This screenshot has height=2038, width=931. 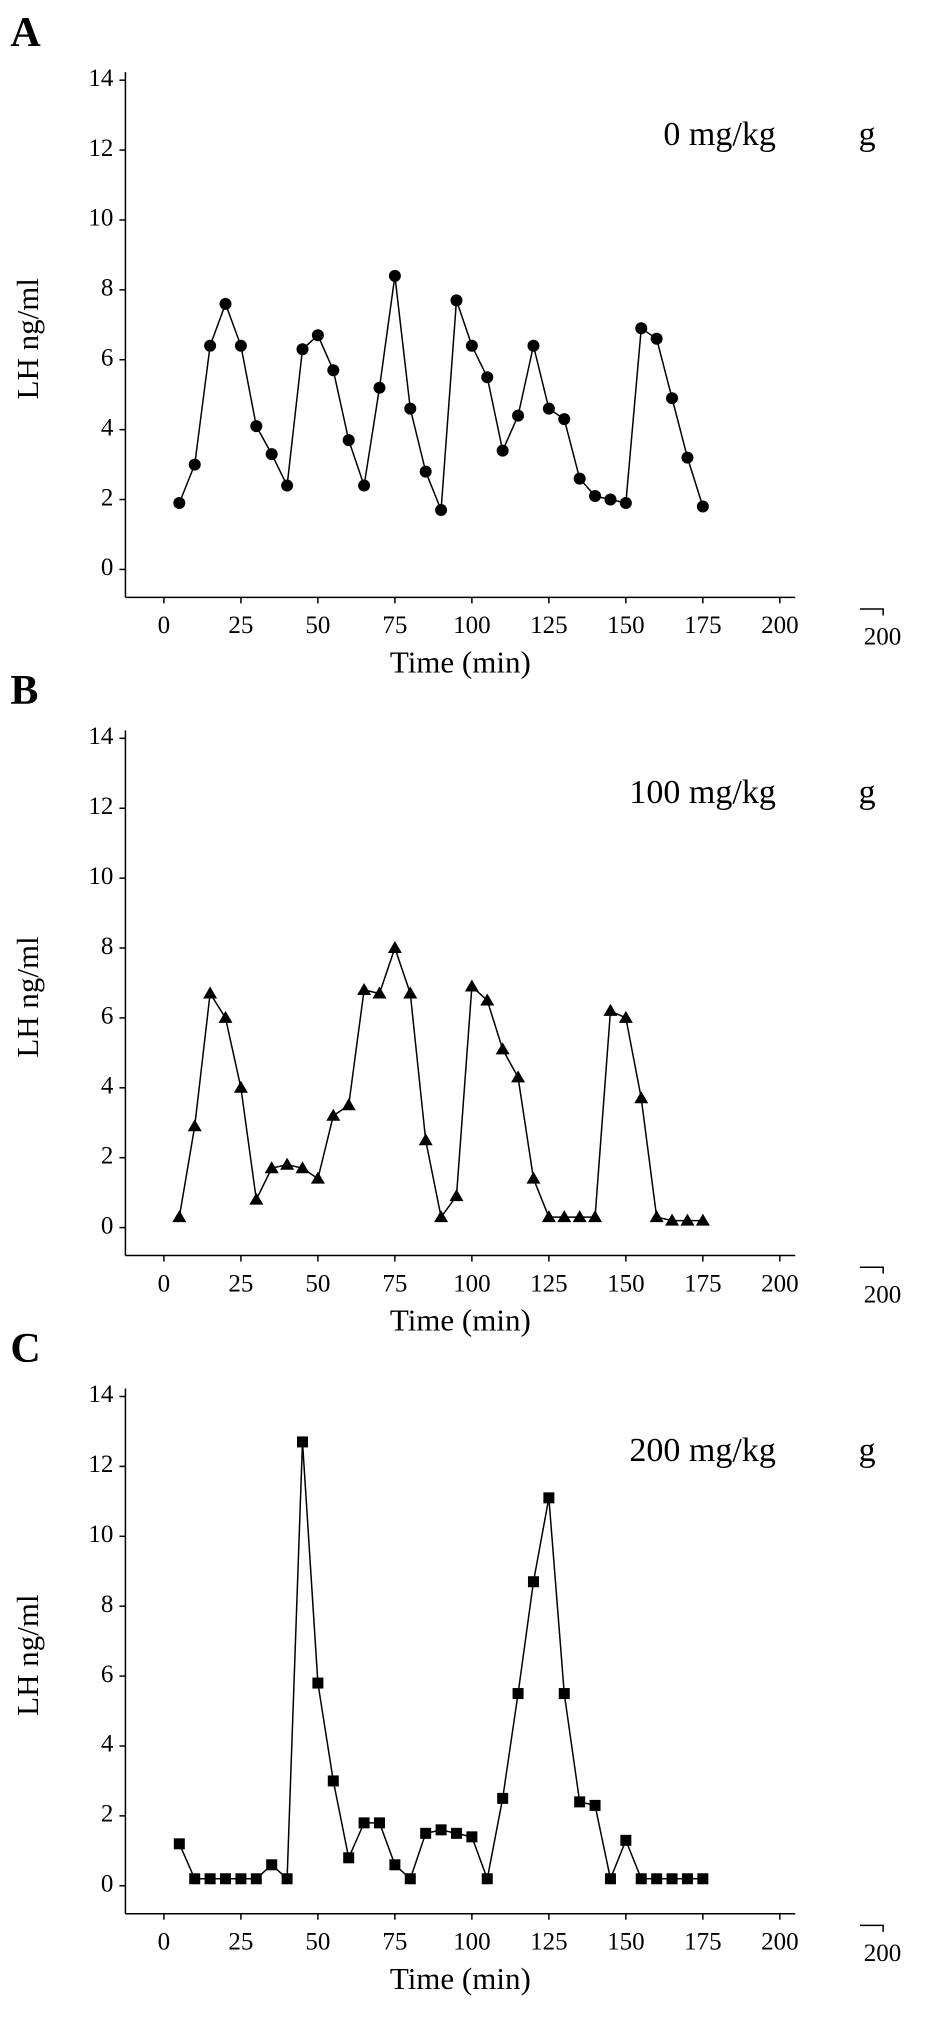 What do you see at coordinates (702, 792) in the screenshot?
I see `annotation: 100 mg/kg` at bounding box center [702, 792].